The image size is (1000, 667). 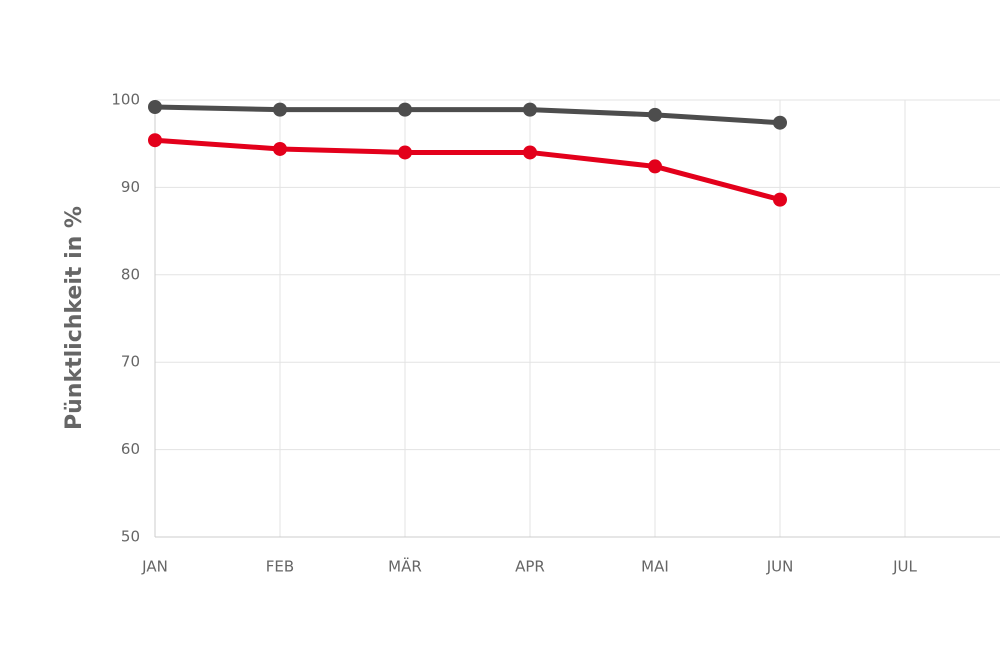 What do you see at coordinates (154, 567) in the screenshot?
I see `x-tick-label: JAN` at bounding box center [154, 567].